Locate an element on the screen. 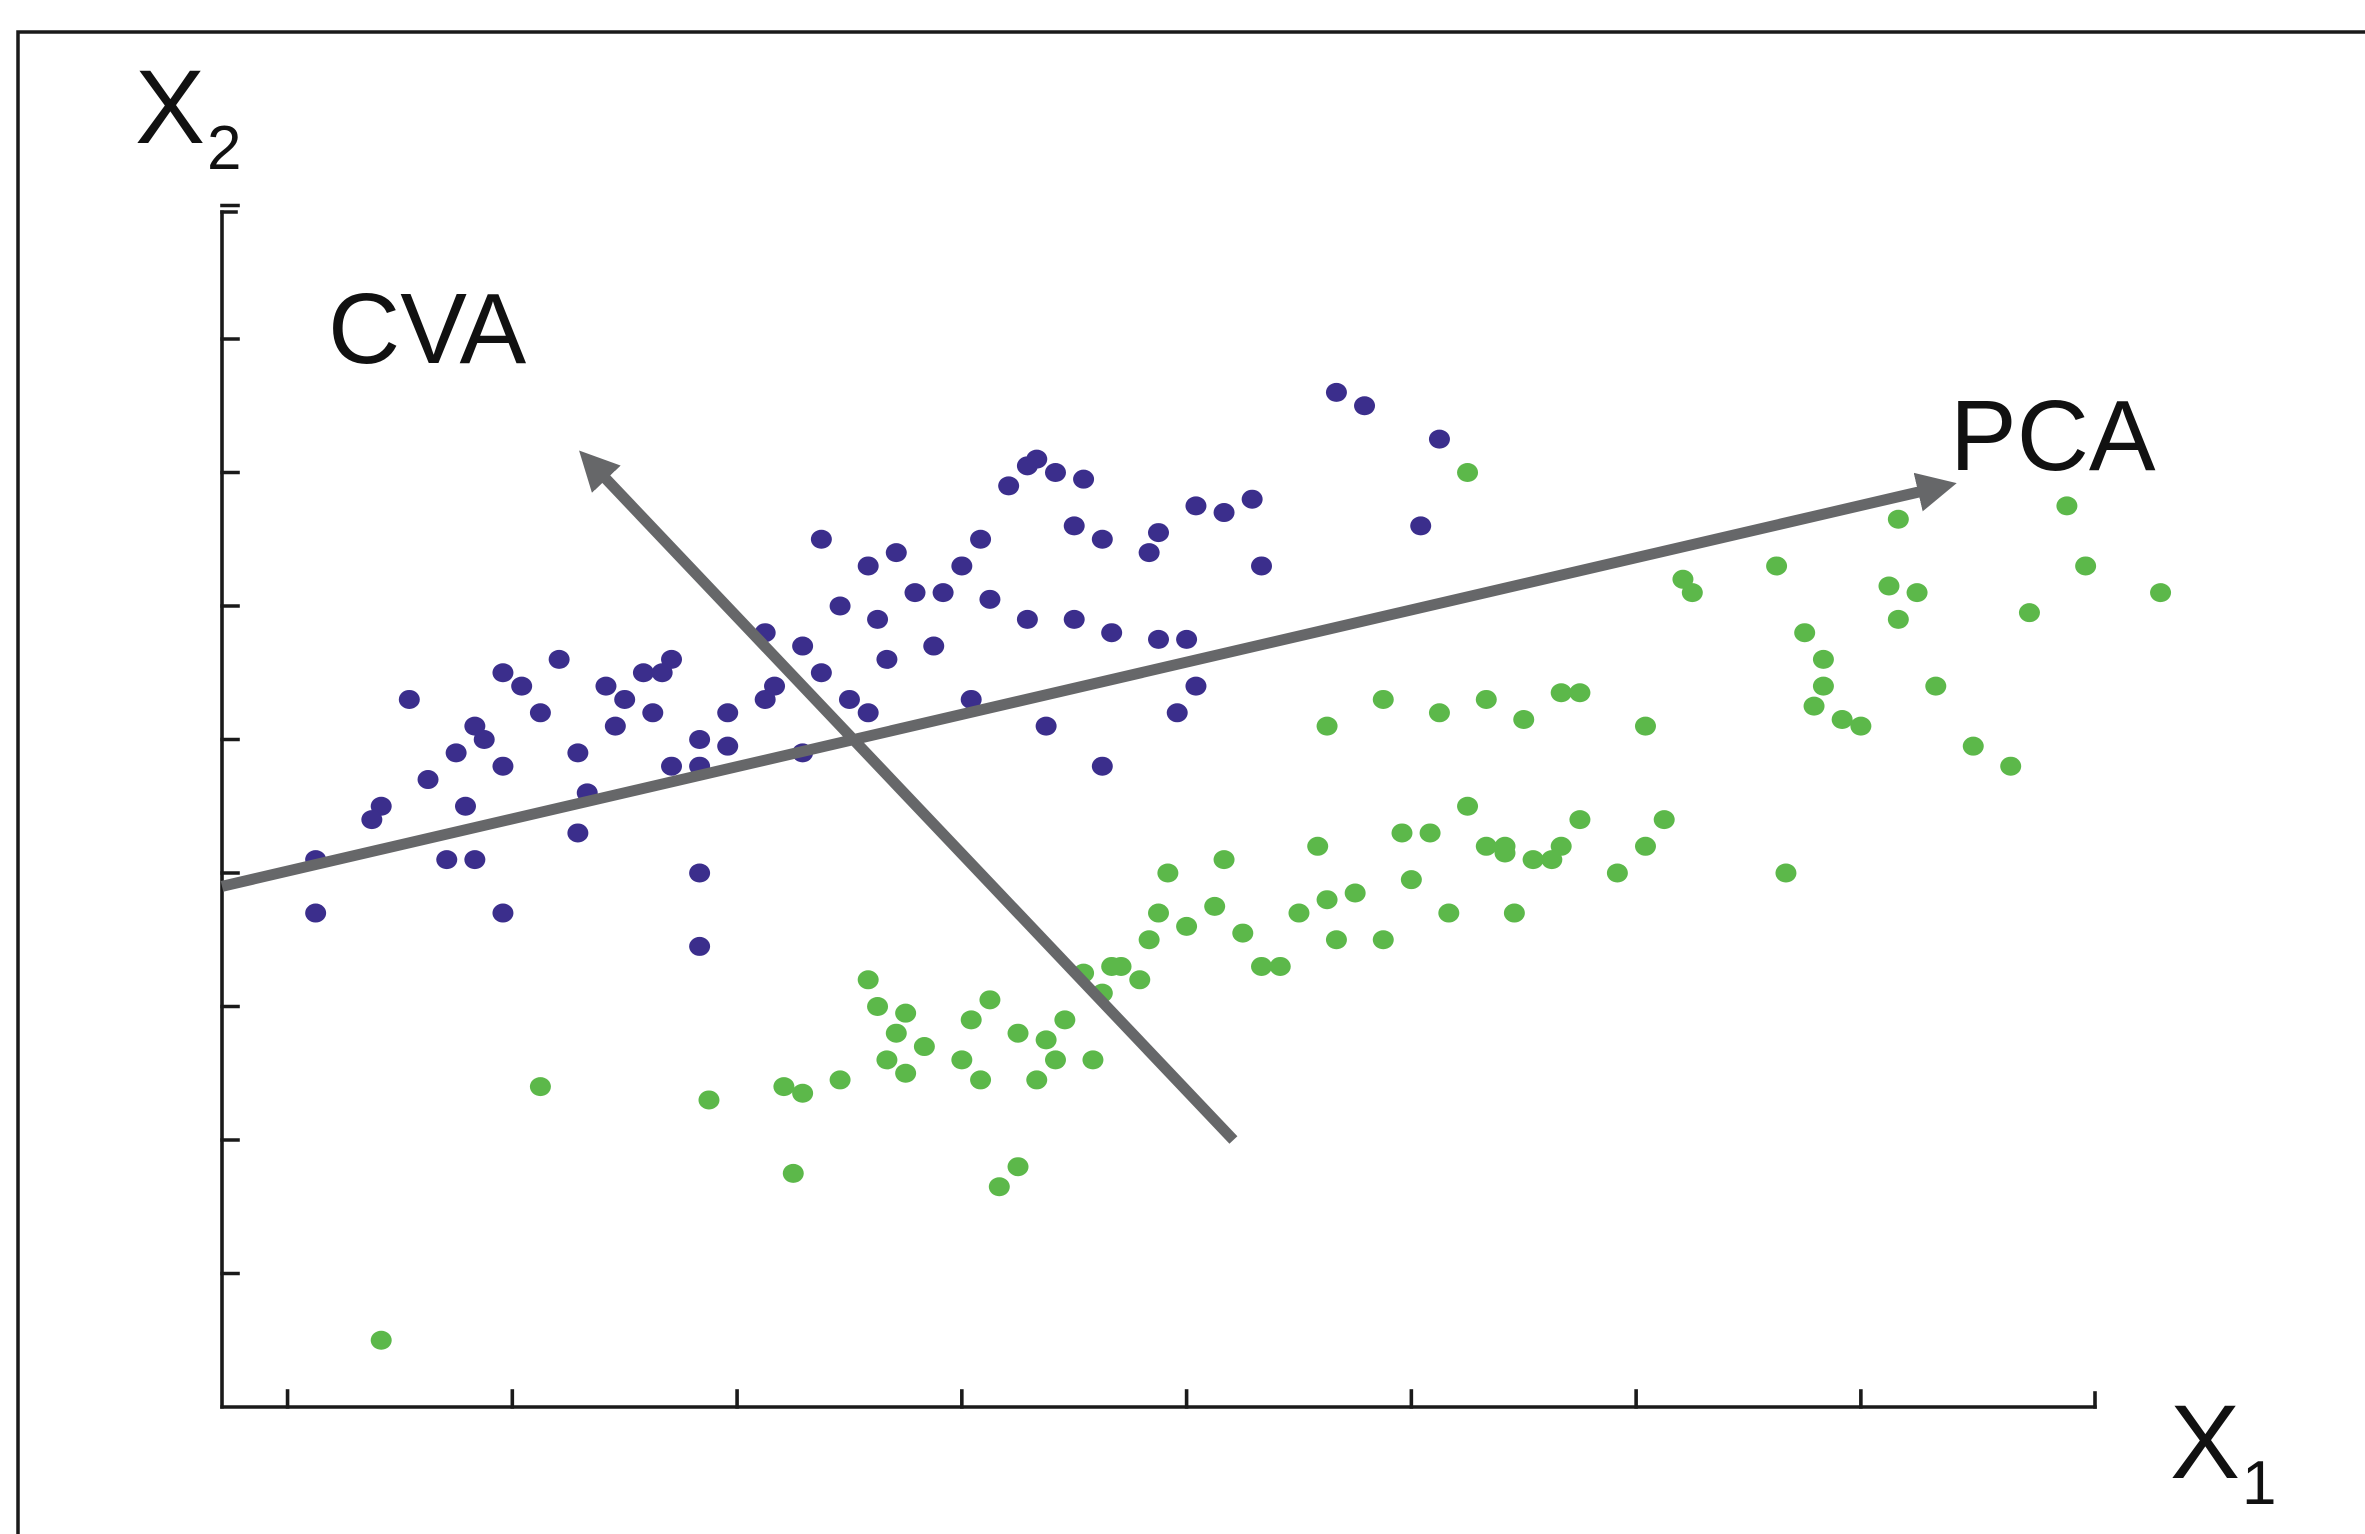 The height and width of the screenshot is (1534, 2365). y-axis-label-subscript: 2 is located at coordinates (224, 148).